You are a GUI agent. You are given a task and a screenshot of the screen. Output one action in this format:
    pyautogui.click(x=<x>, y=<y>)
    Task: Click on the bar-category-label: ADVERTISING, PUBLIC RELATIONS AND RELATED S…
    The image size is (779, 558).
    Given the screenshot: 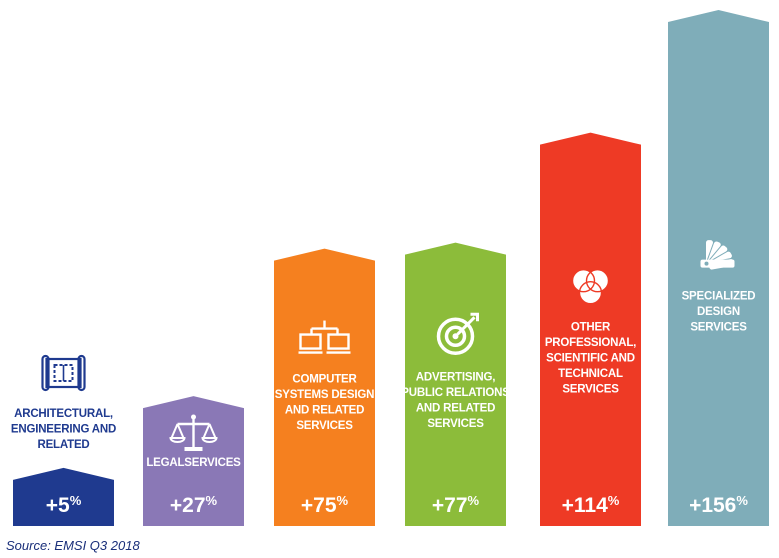 What is the action you would take?
    pyautogui.click(x=455, y=400)
    